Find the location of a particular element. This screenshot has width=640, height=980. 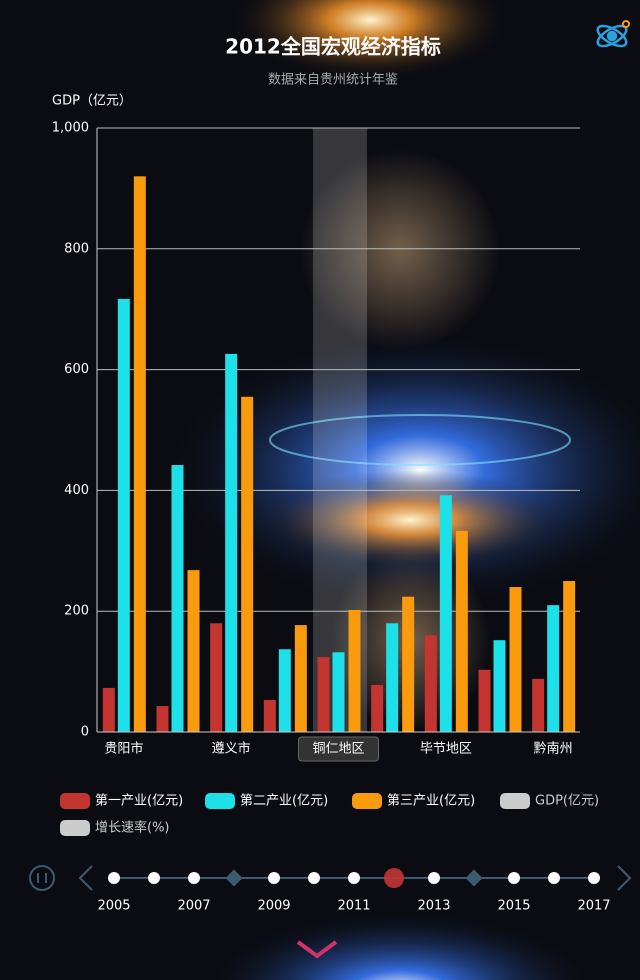

chart-title: 2012全国宏观经济指标 is located at coordinates (333, 47).